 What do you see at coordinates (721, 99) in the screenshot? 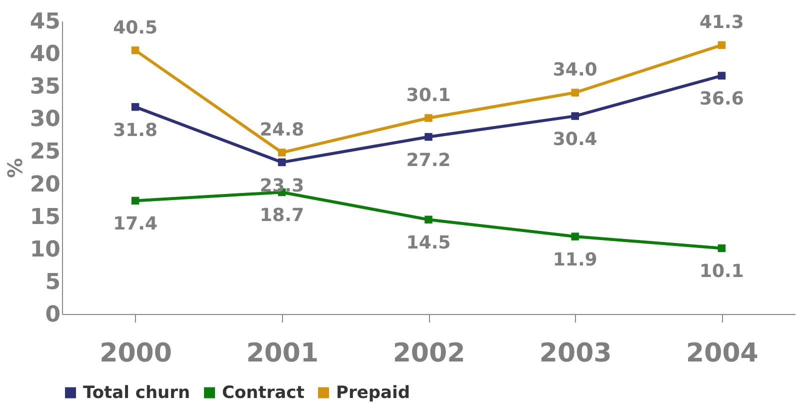
I see `data-label: 36.6` at bounding box center [721, 99].